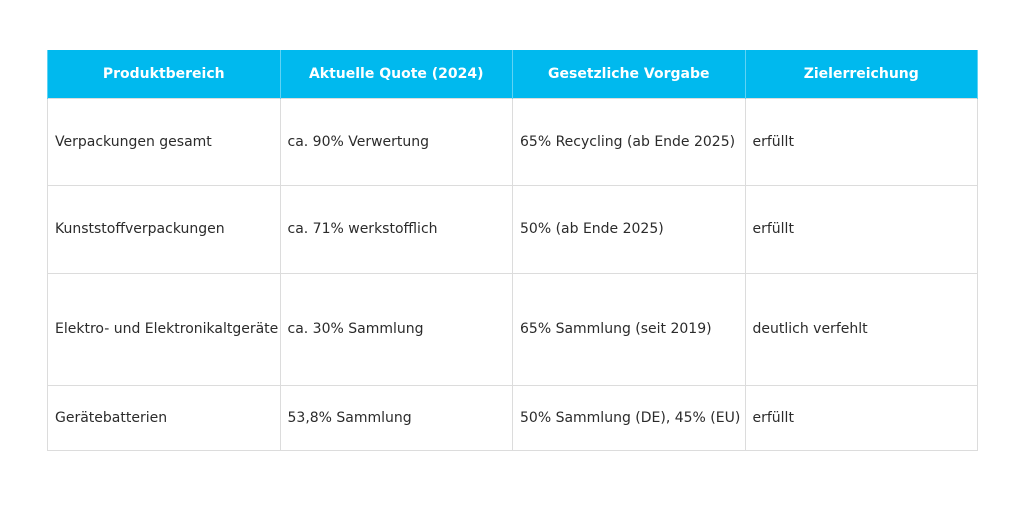 The image size is (1024, 512). What do you see at coordinates (396, 329) in the screenshot?
I see `cell-aktuelle-quote: ca. 30% Sammlung` at bounding box center [396, 329].